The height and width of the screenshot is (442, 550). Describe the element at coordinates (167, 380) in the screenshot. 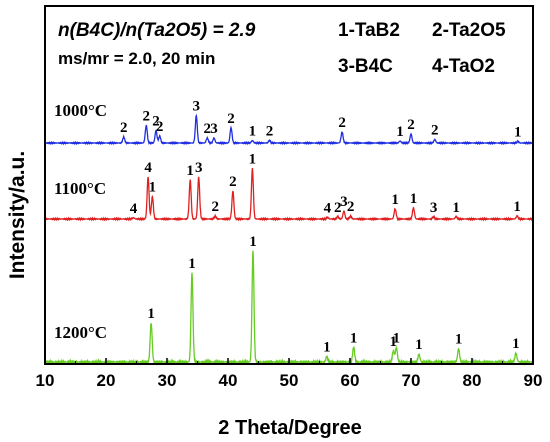

I see `x-tick-label: 30` at that location.